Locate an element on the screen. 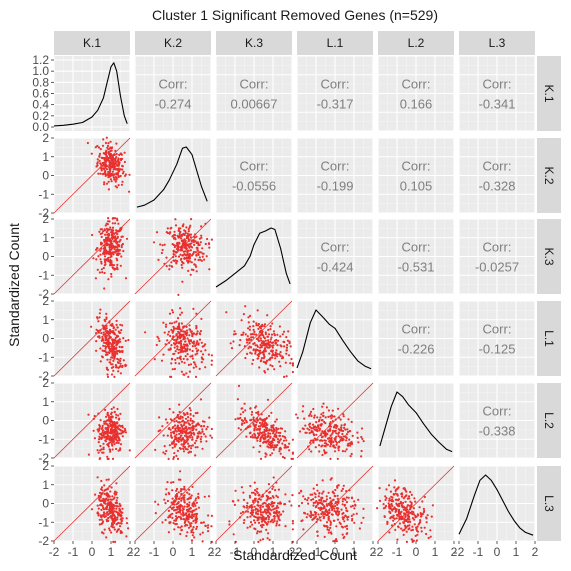 The width and height of the screenshot is (571, 571). corr-label: Corr: is located at coordinates (416, 166).